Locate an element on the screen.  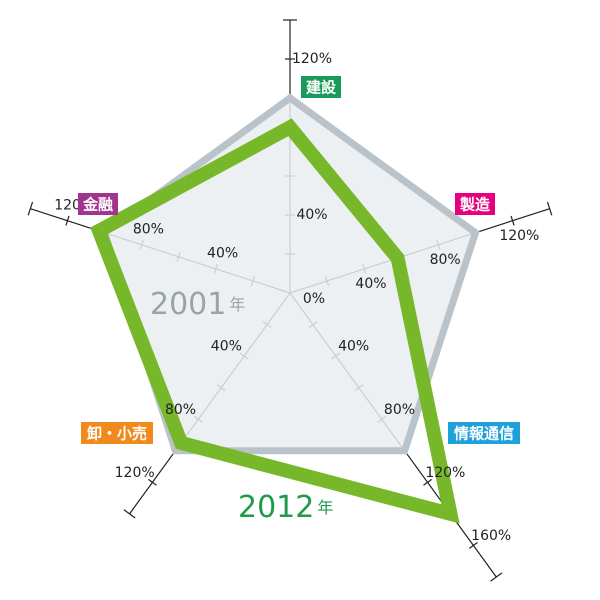
category-label: 製造 is located at coordinates (474, 205).